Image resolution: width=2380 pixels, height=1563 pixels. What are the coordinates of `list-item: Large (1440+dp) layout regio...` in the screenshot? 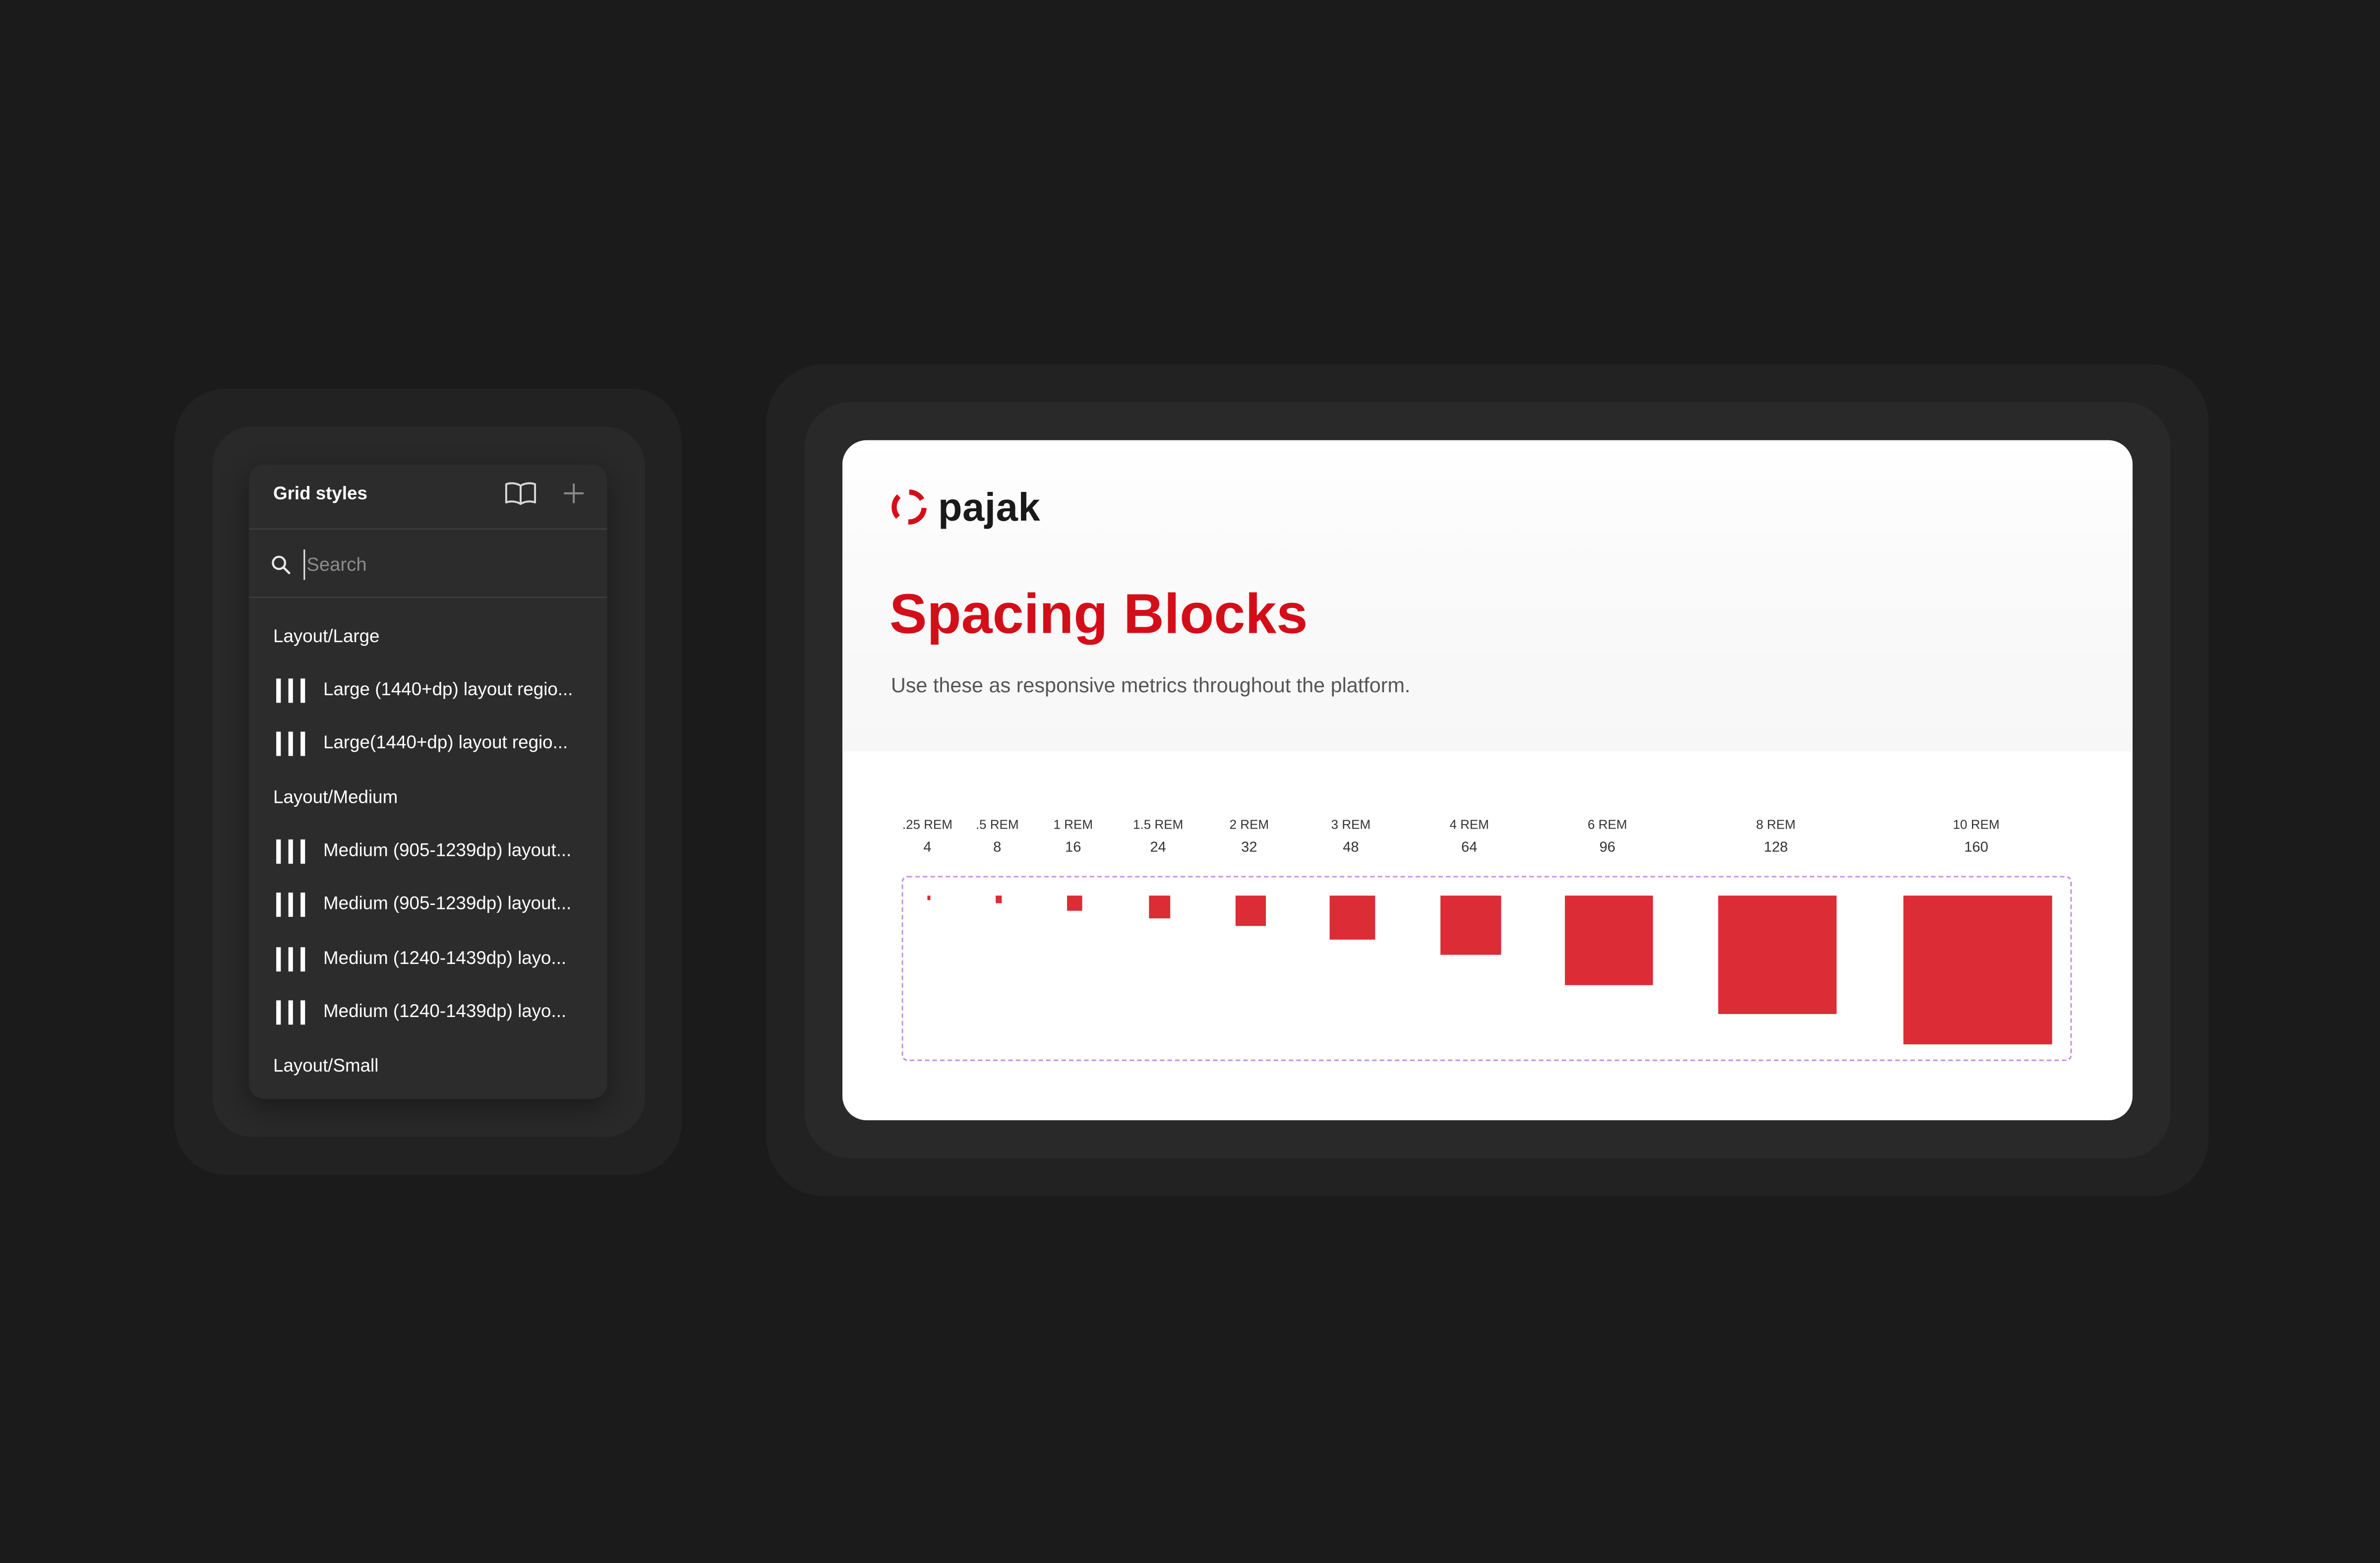 It's located at (428, 690).